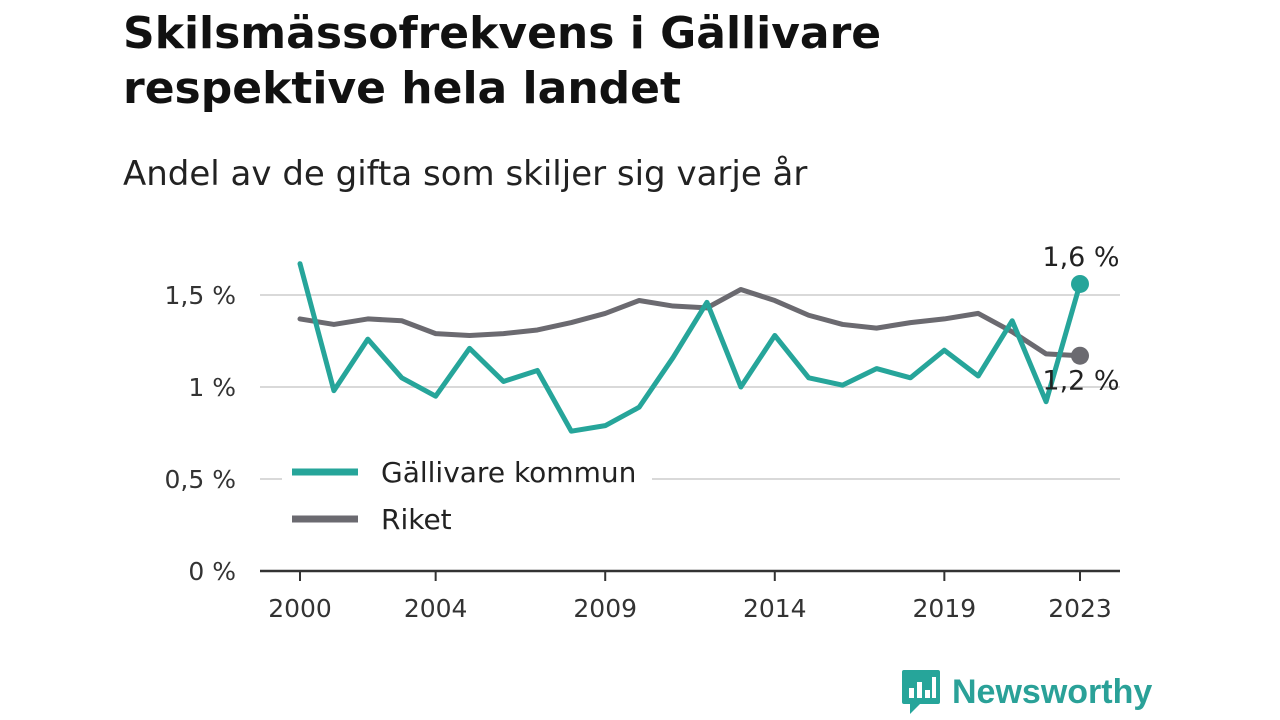  Describe the element at coordinates (1080, 257) in the screenshot. I see `series-end-label-0: 1,6 %` at that location.